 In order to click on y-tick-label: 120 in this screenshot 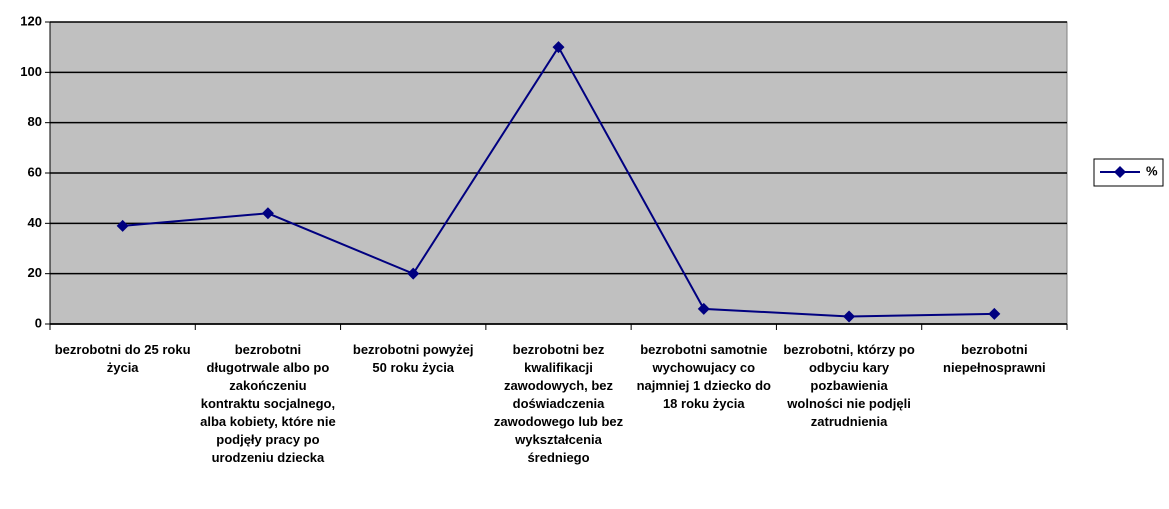, I will do `click(31, 20)`.